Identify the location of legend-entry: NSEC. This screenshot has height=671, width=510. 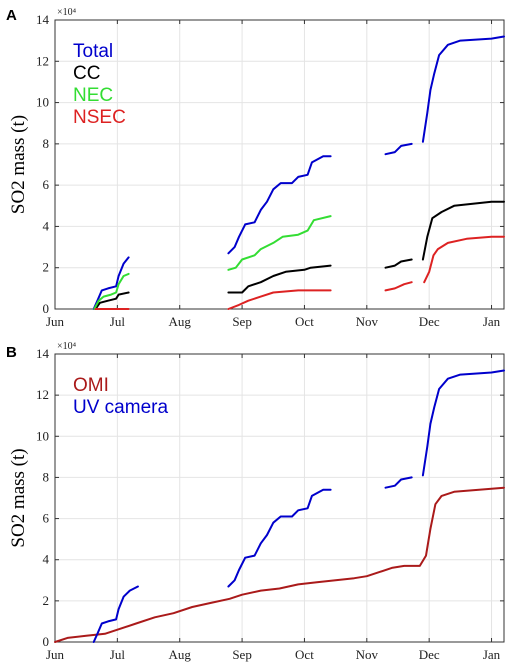
(99, 117).